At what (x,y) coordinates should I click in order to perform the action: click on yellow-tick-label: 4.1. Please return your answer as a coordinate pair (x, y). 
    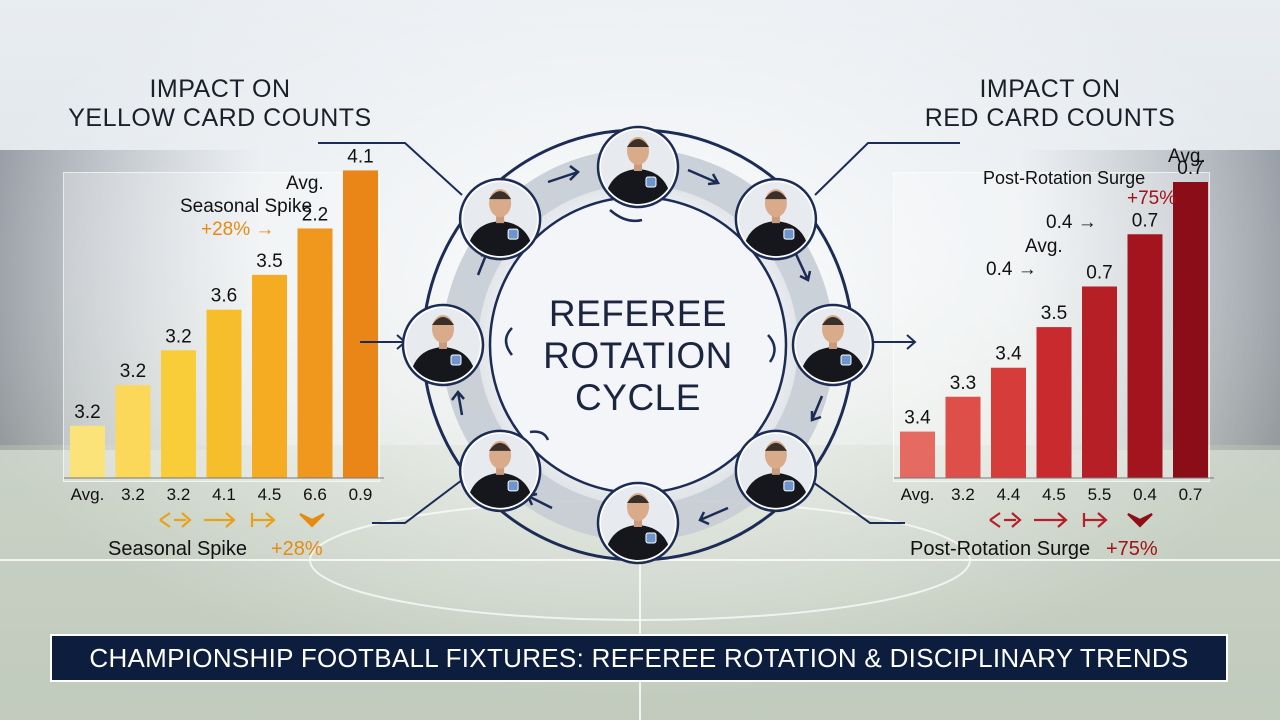
    Looking at the image, I should click on (224, 494).